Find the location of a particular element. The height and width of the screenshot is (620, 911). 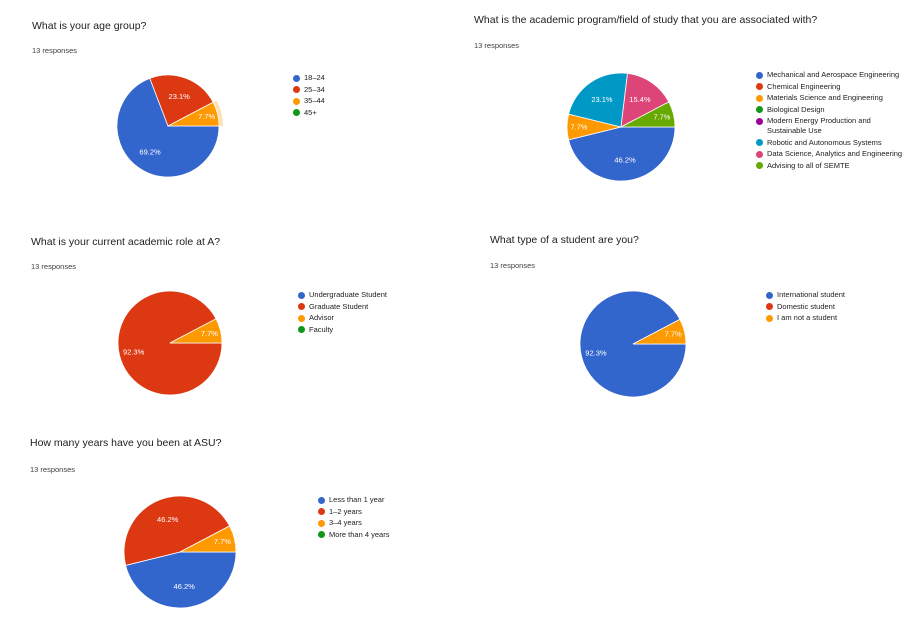

pie-chart: 46.2% 46.2% 7.7% is located at coordinates (180, 552).